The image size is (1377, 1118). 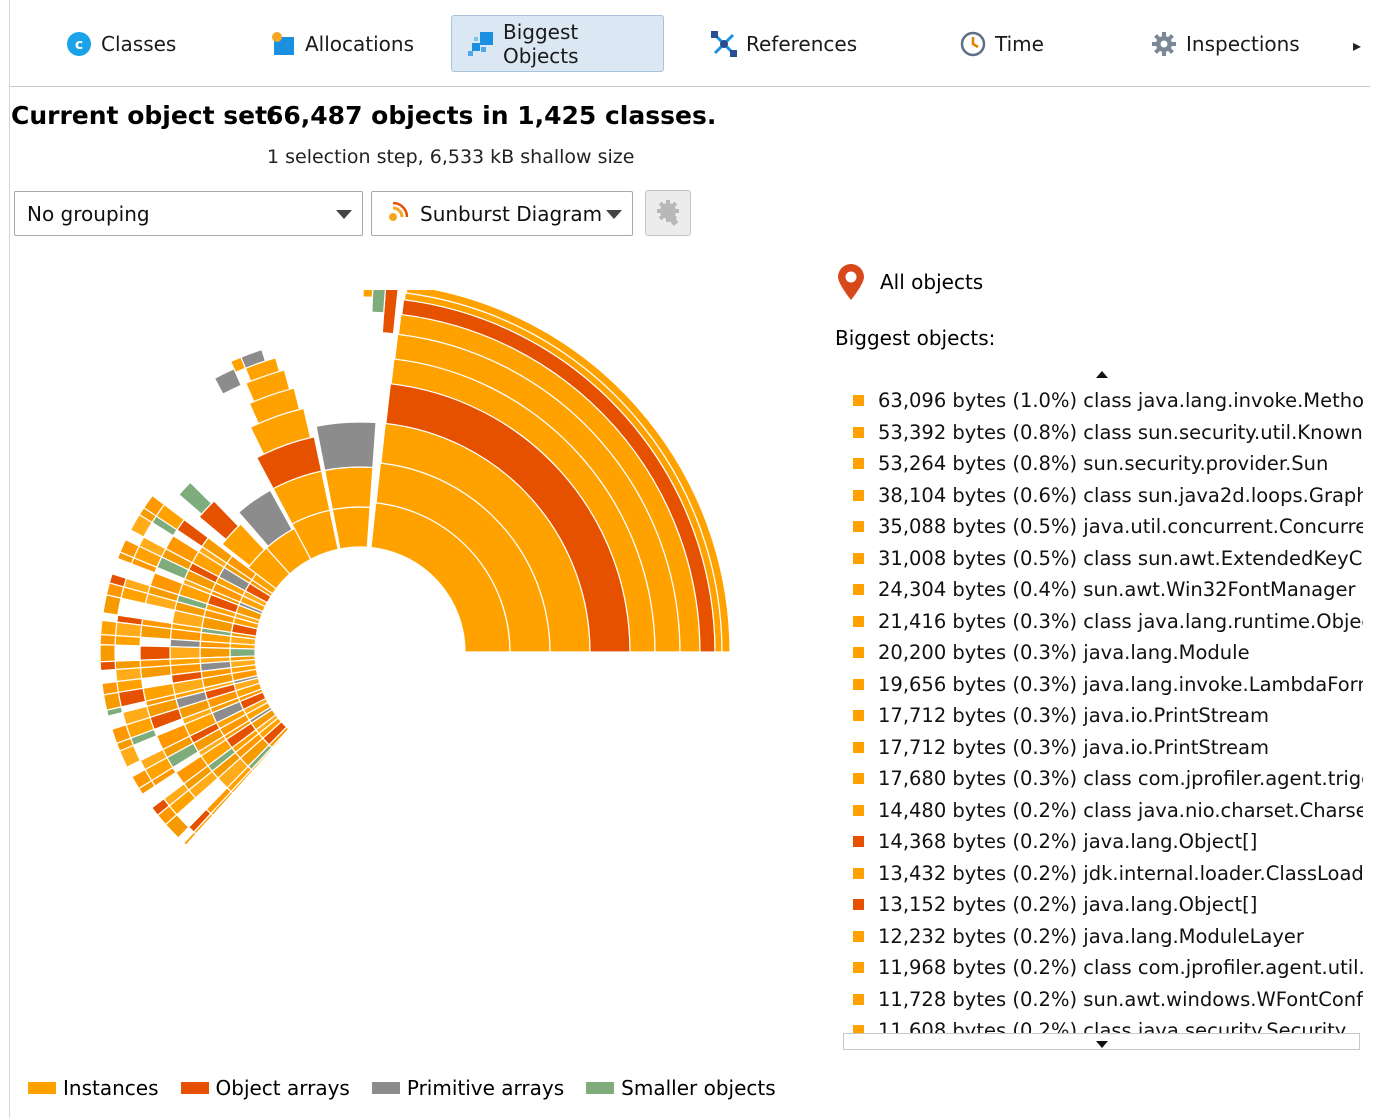 I want to click on list-item-label: 20,200 bytes (0.3%) java.lang.Module, so click(x=1064, y=653).